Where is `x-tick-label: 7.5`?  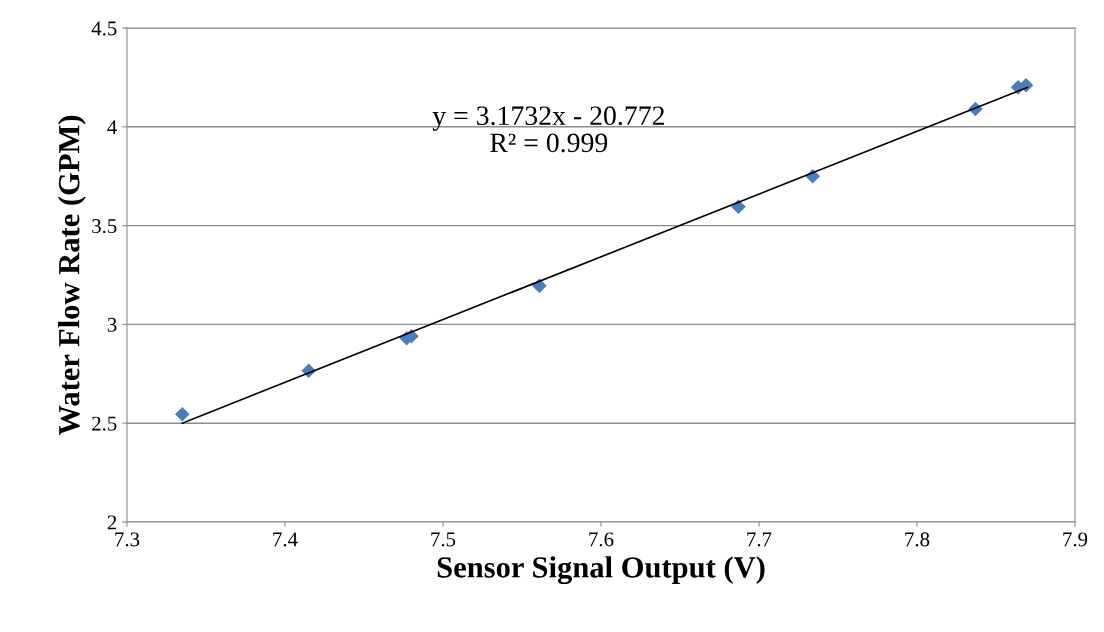
x-tick-label: 7.5 is located at coordinates (443, 539).